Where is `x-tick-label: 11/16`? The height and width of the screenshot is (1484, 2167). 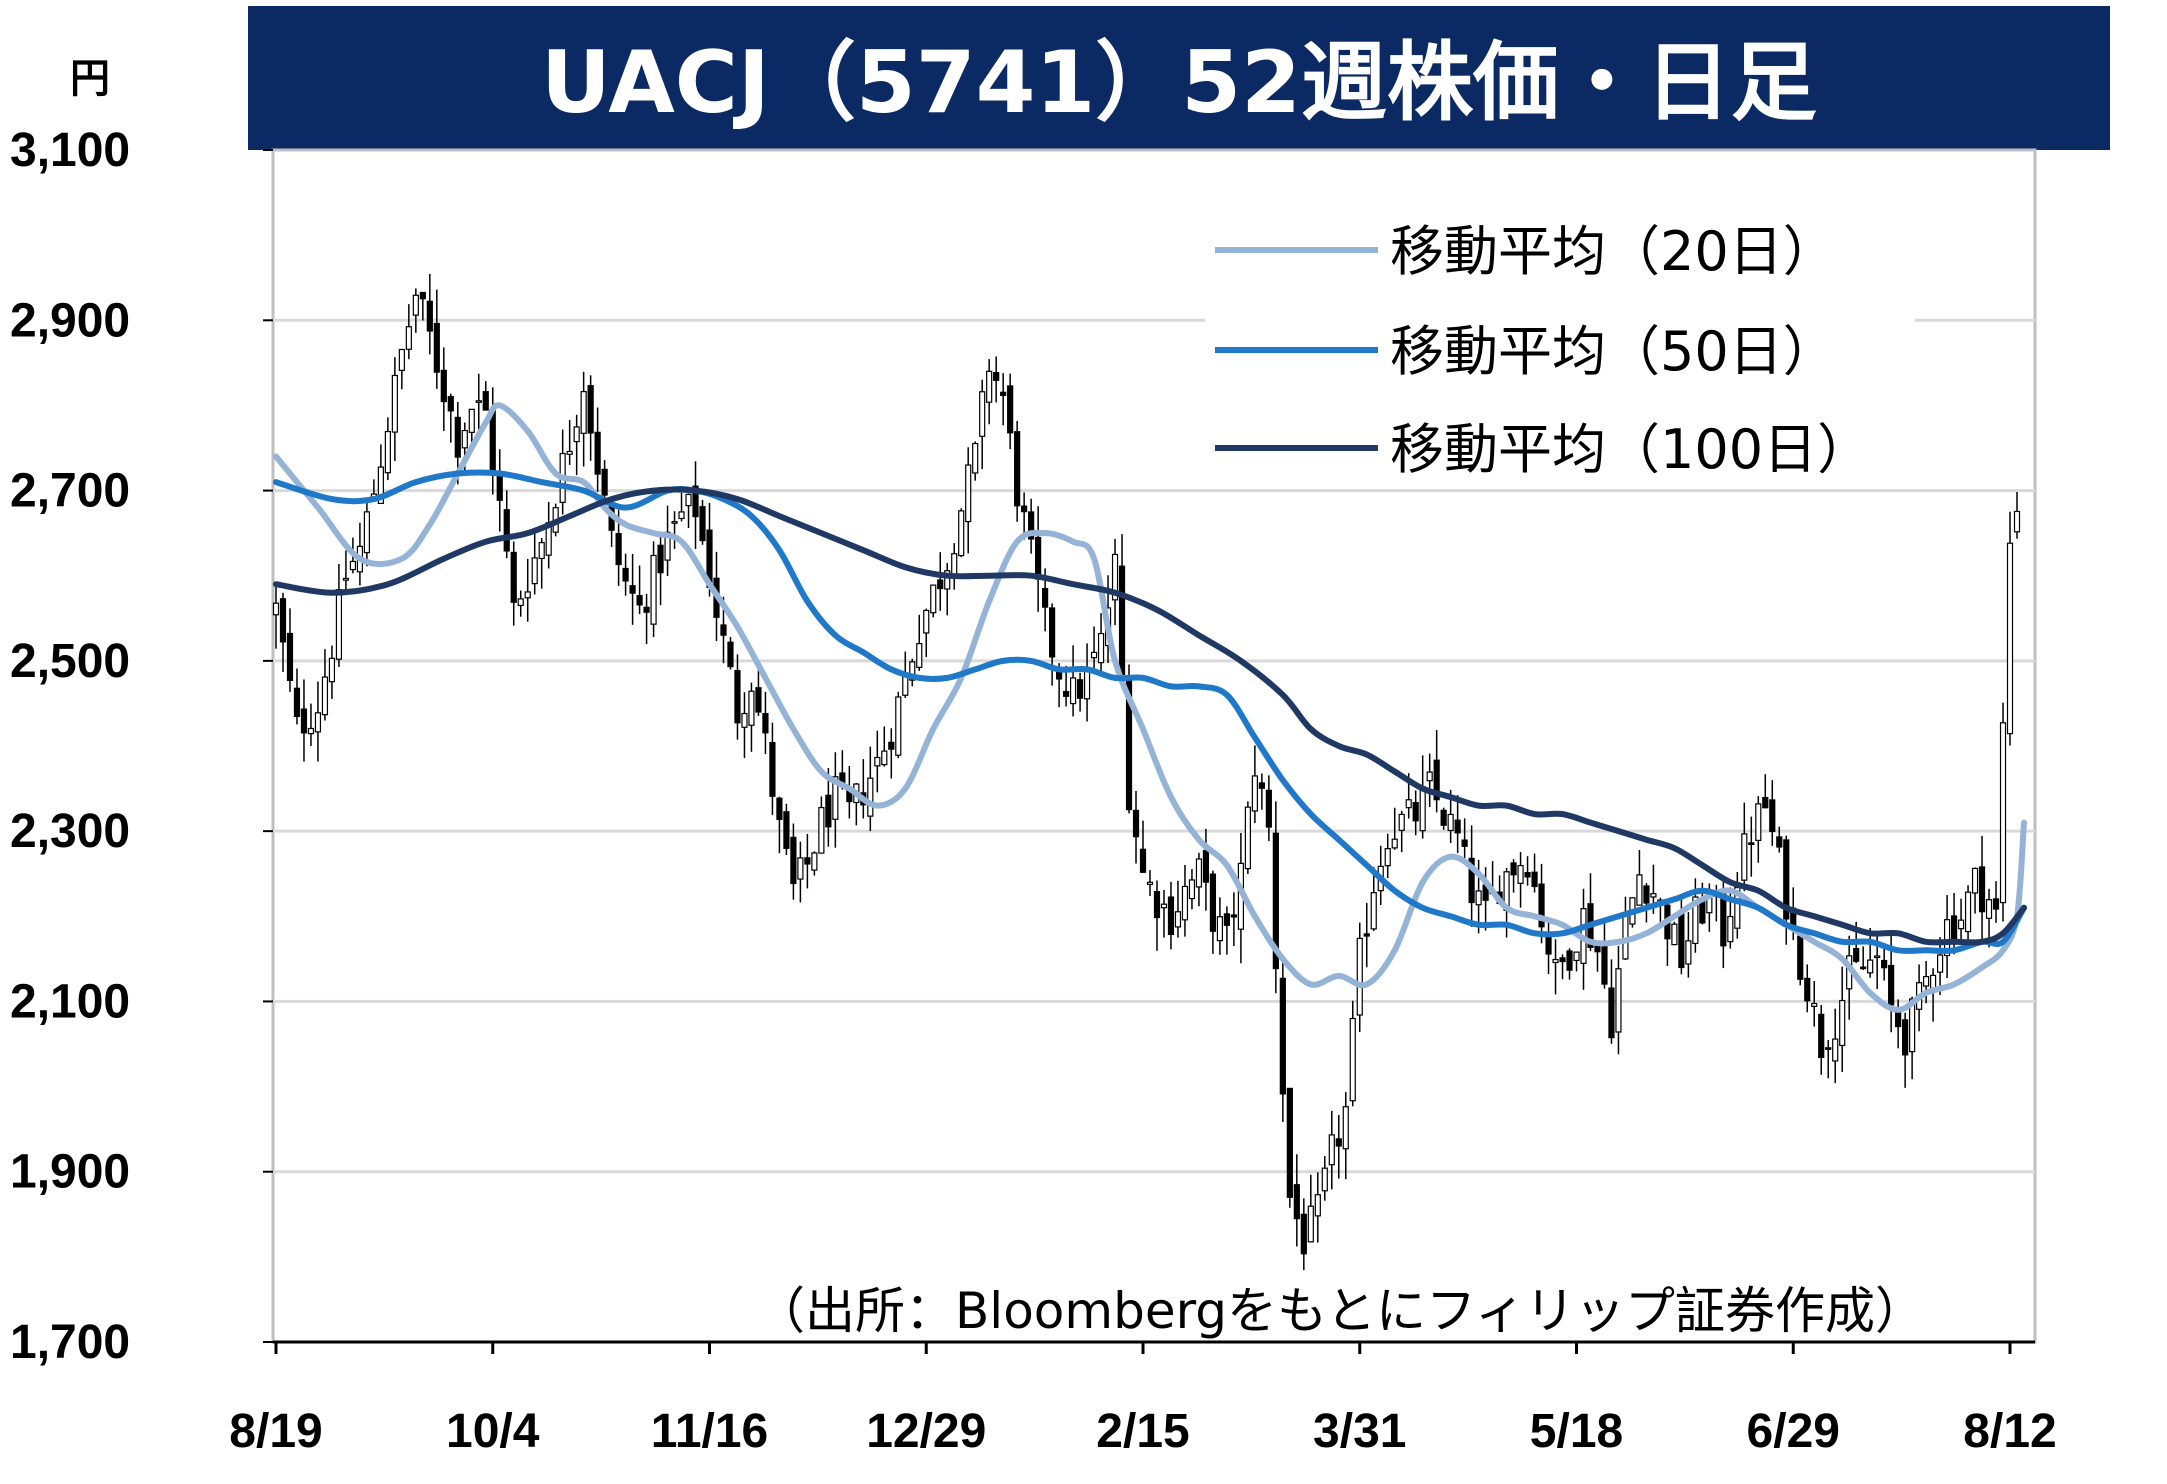 x-tick-label: 11/16 is located at coordinates (709, 1431).